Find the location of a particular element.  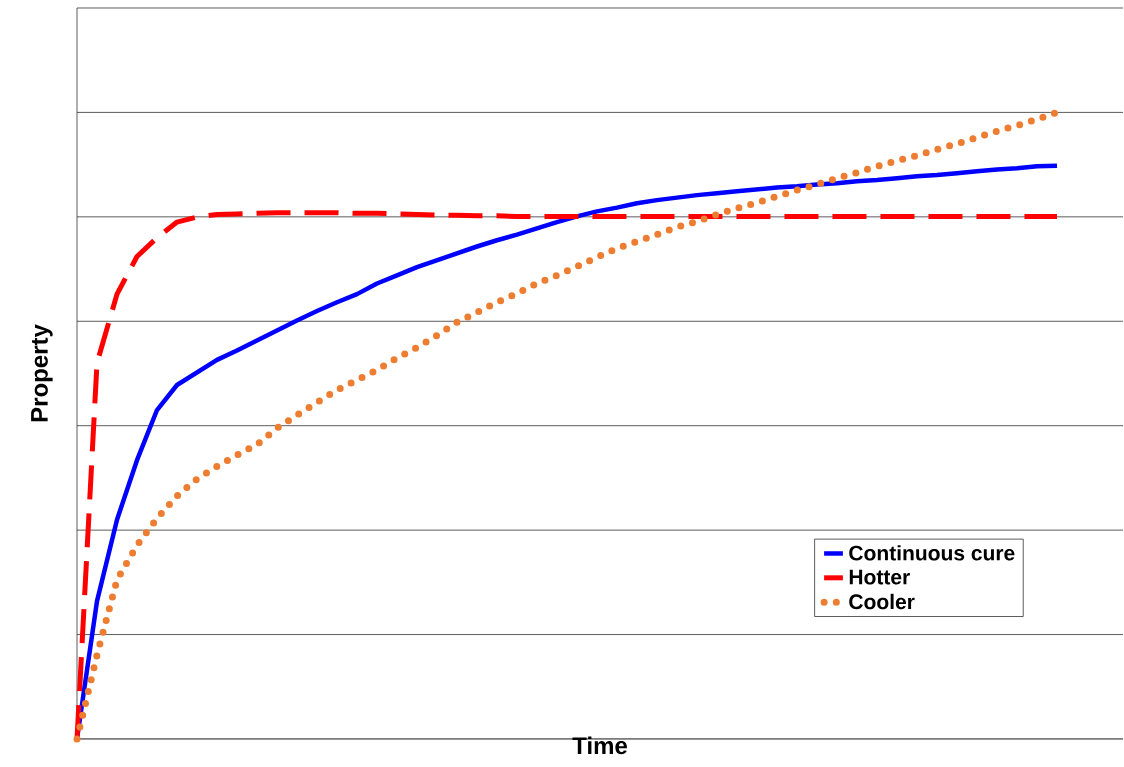

x-axis-title: Time is located at coordinates (599, 745).